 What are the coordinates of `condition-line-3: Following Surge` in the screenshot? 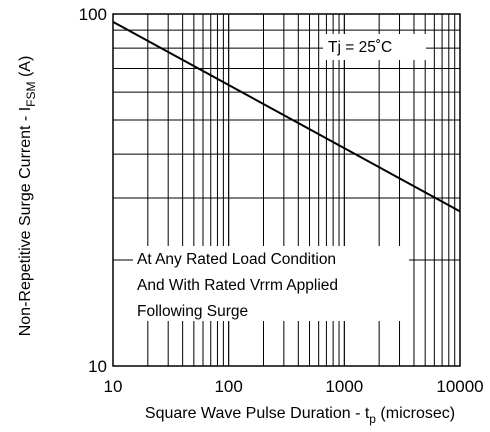 It's located at (192, 311).